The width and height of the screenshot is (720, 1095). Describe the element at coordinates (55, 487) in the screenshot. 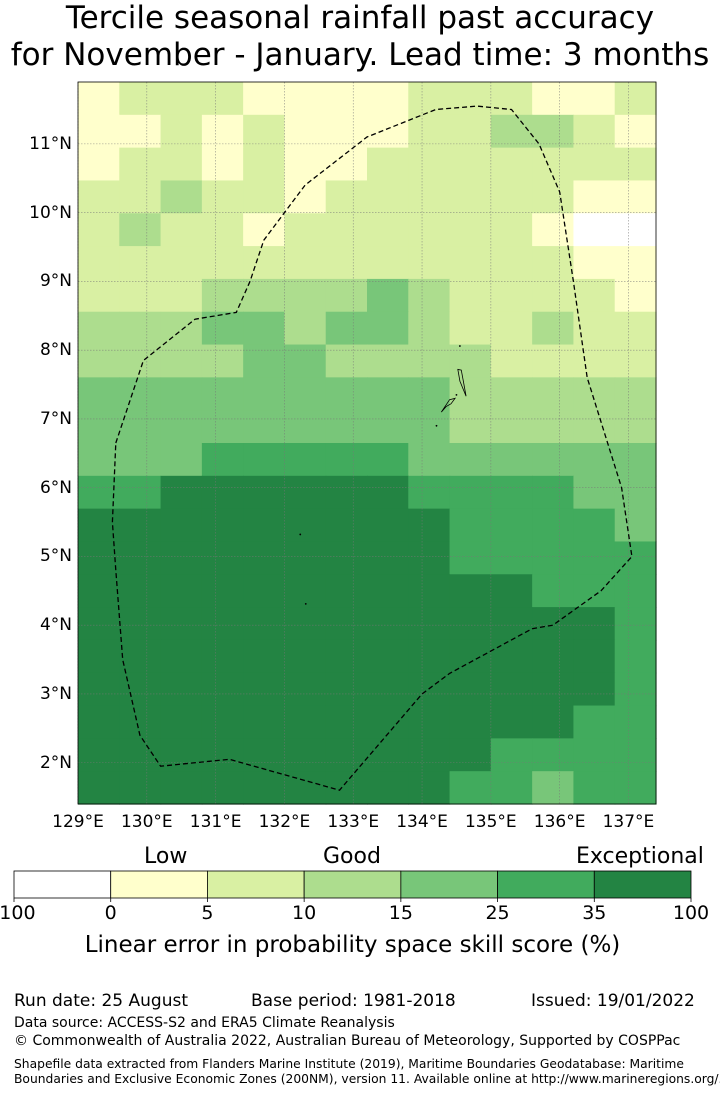

I see `latitude-tick-label: 6°N` at that location.